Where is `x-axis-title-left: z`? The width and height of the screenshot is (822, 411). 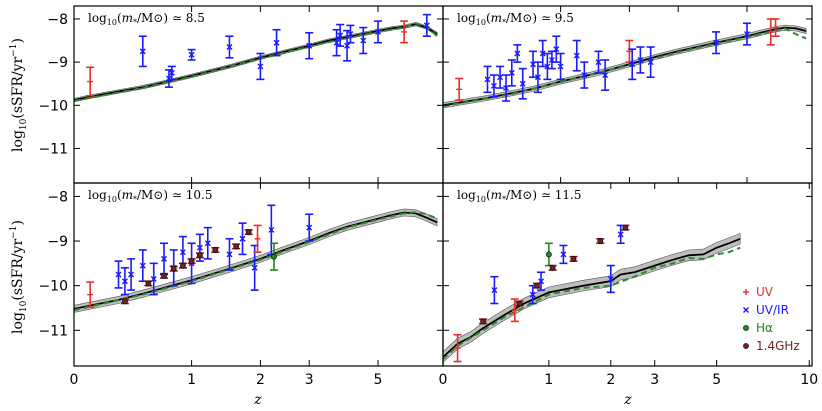 x-axis-title-left: z is located at coordinates (257, 400).